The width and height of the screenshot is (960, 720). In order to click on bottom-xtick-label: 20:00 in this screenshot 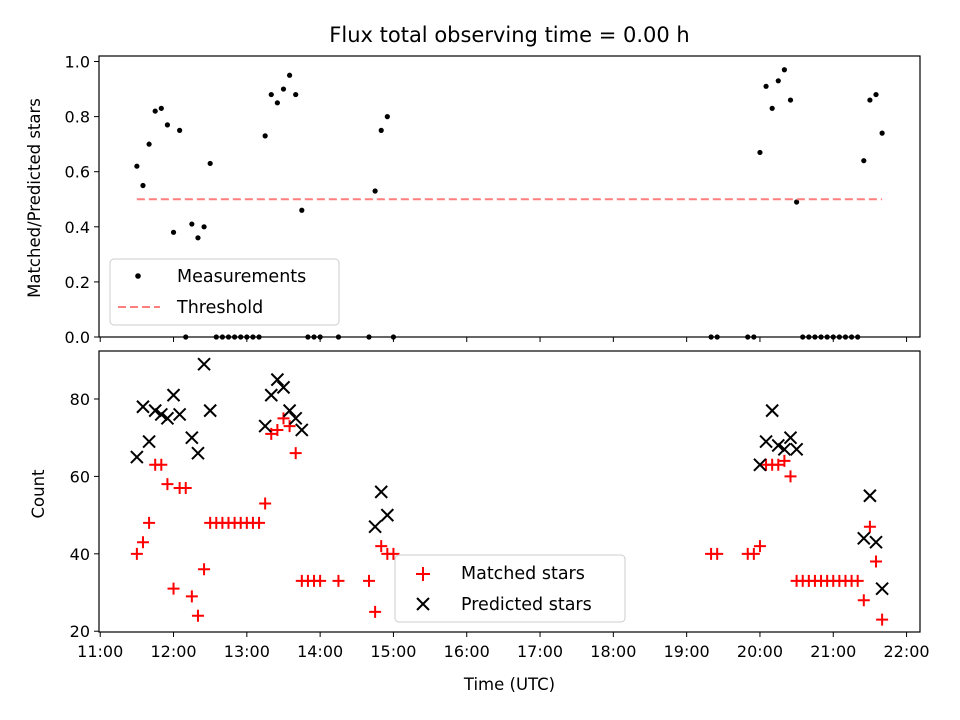, I will do `click(760, 651)`.